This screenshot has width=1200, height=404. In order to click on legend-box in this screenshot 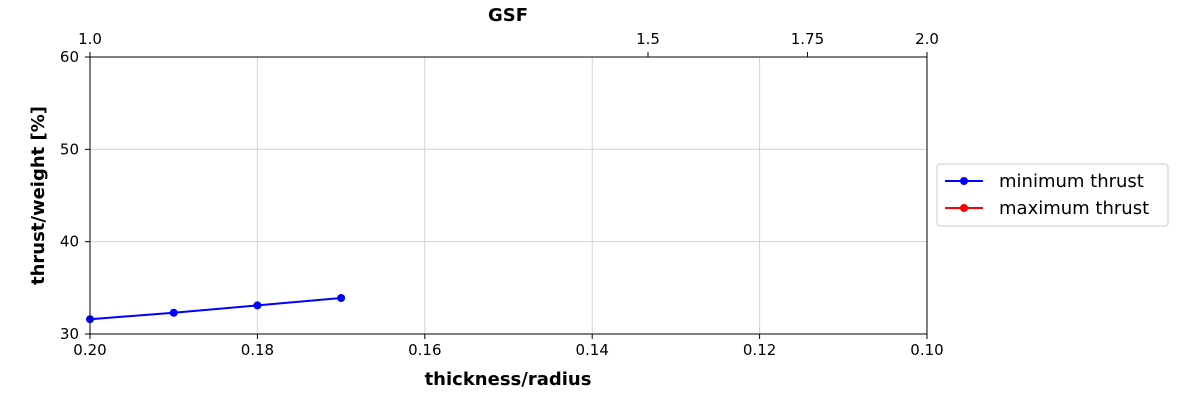, I will do `click(1052, 195)`.